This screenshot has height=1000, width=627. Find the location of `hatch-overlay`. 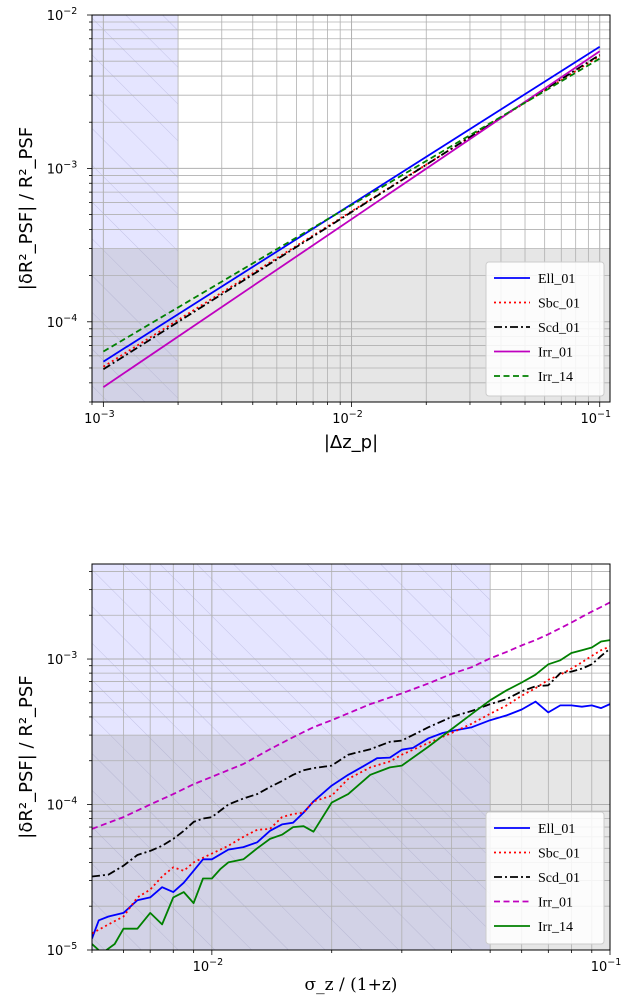

hatch-overlay is located at coordinates (135, 208).